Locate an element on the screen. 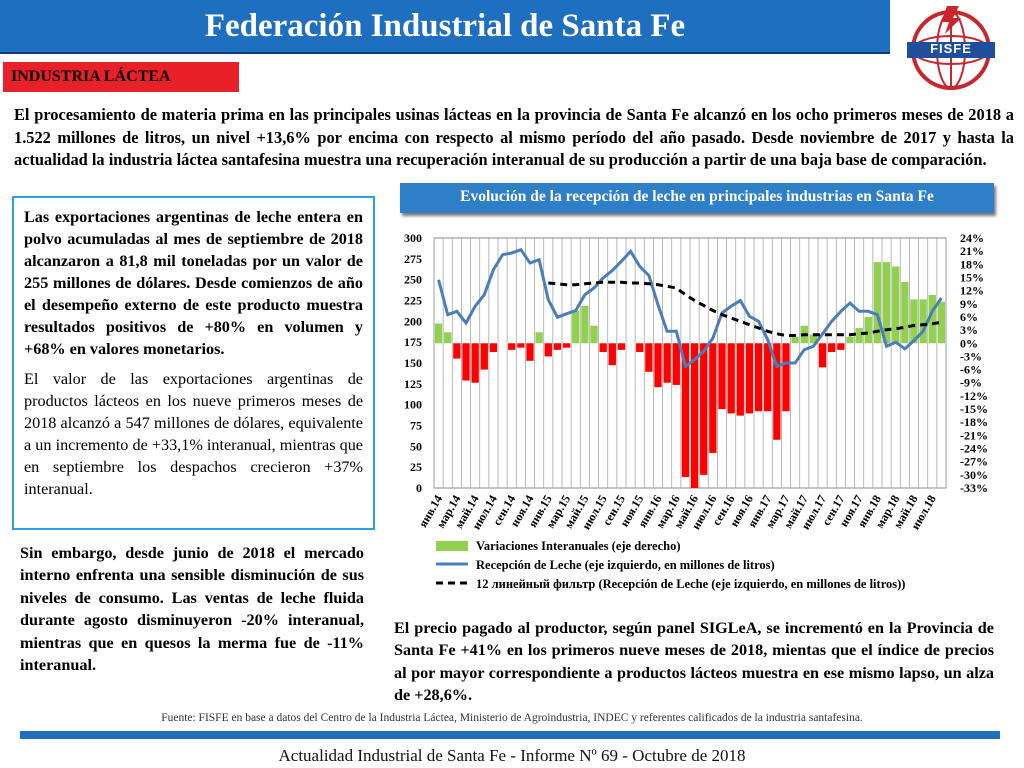  y-left-tick-label: 100 is located at coordinates (413, 405).